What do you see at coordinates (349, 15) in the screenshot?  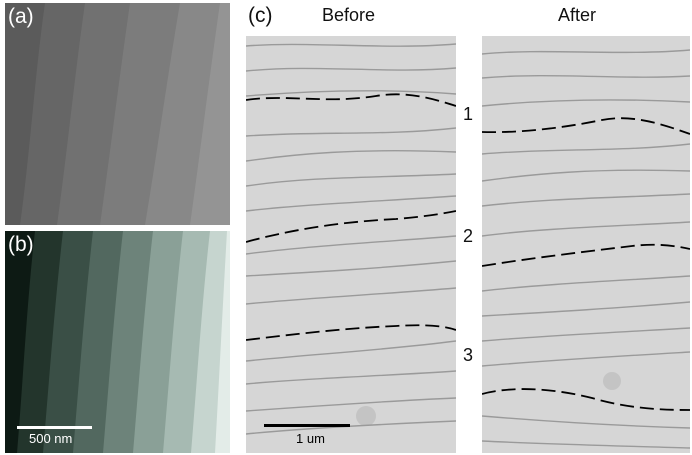 I see `before-title: Before` at bounding box center [349, 15].